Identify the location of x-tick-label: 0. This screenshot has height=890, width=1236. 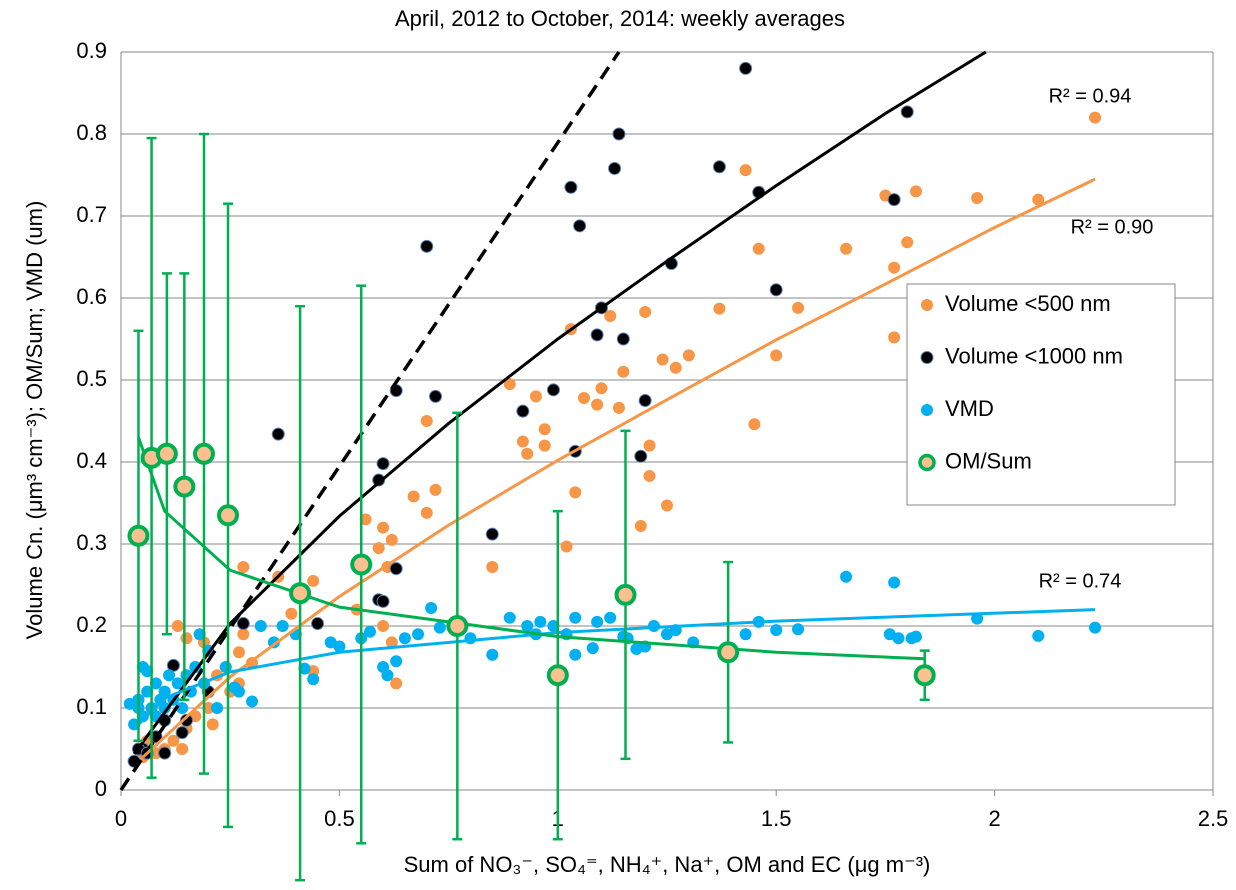
(121, 818).